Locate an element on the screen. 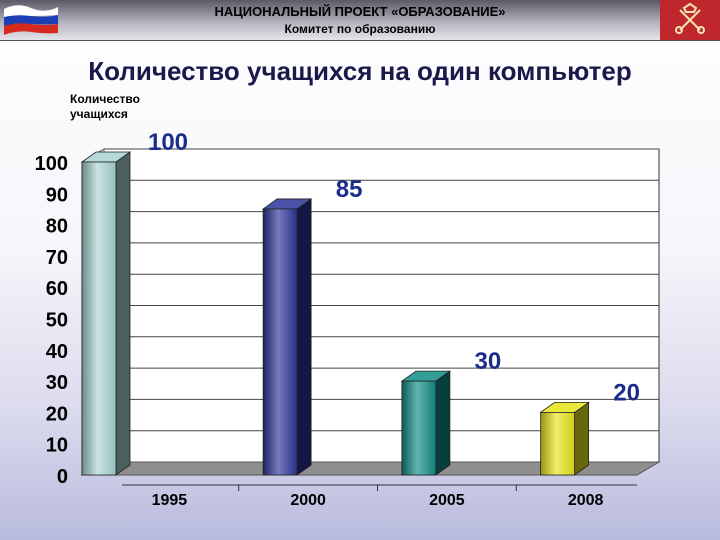  y-tick-label: 90 is located at coordinates (57, 195).